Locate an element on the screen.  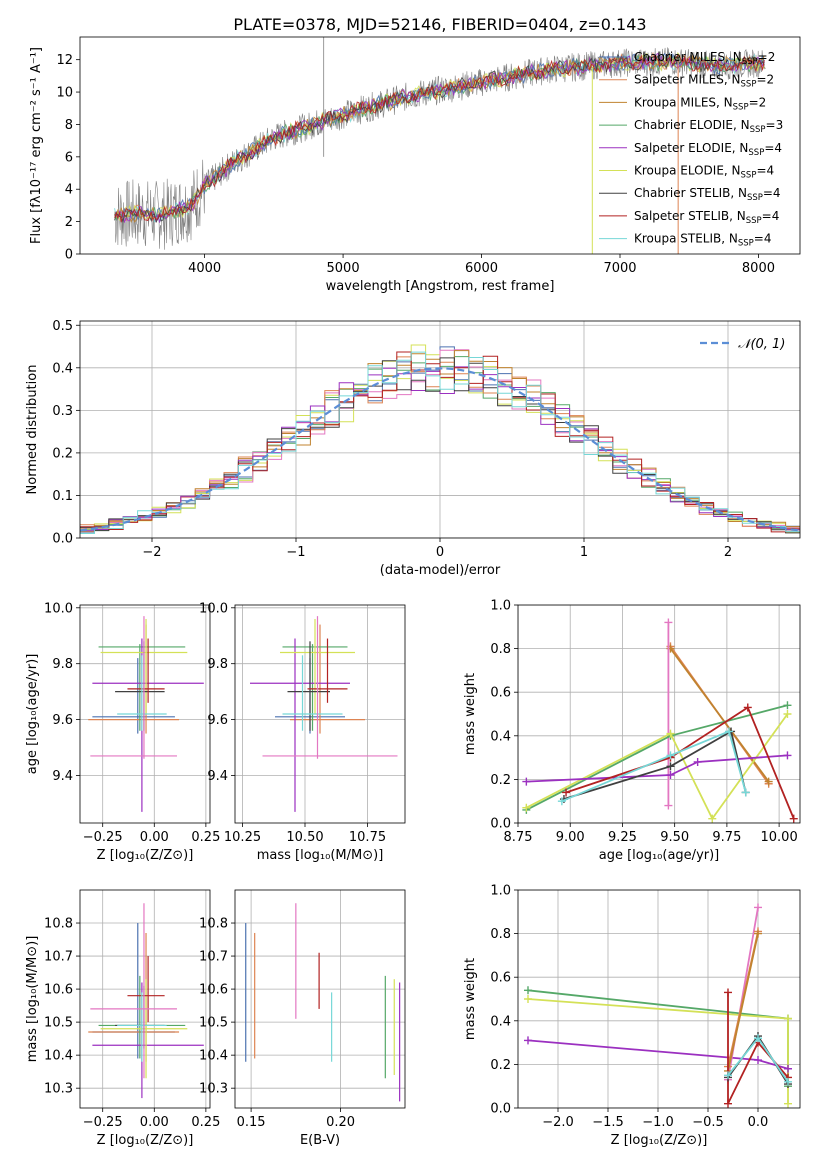
legend-entry: Kroupa STELIB, NSSP=4 is located at coordinates (703, 240).